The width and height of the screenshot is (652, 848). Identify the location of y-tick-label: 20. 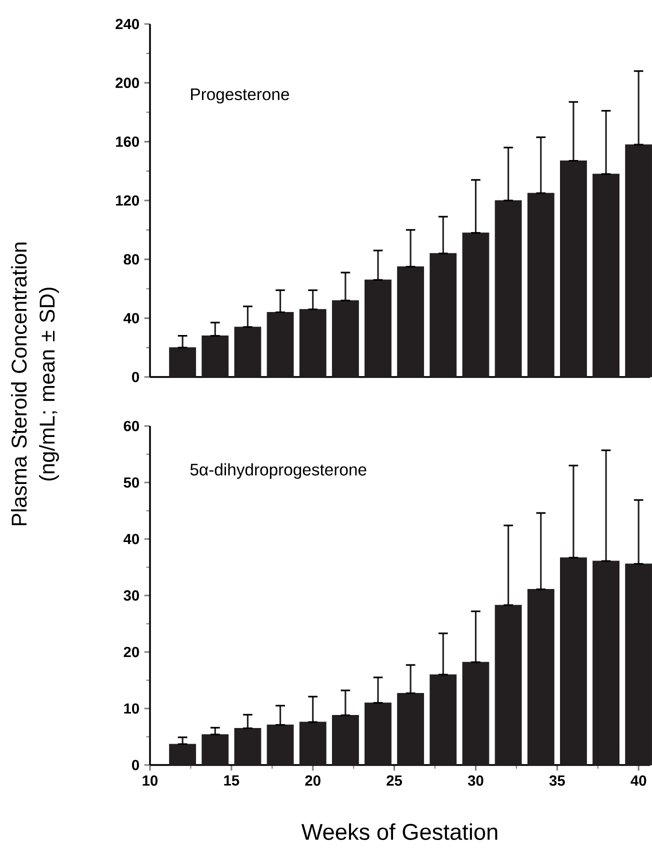
(131, 652).